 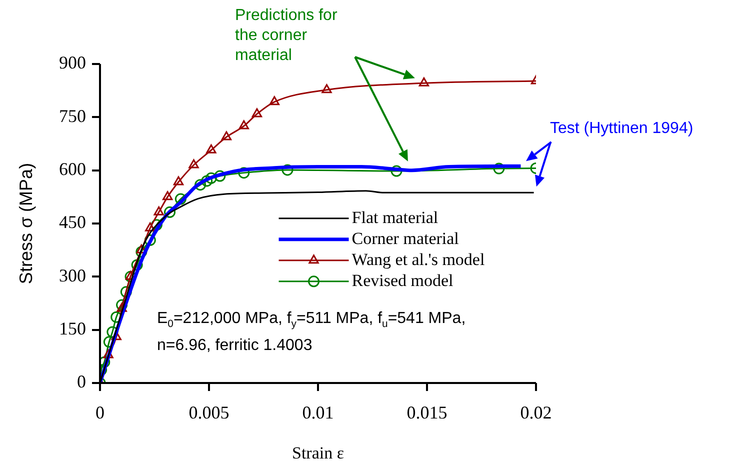 I want to click on x-tick-label: 0.01, so click(x=318, y=412).